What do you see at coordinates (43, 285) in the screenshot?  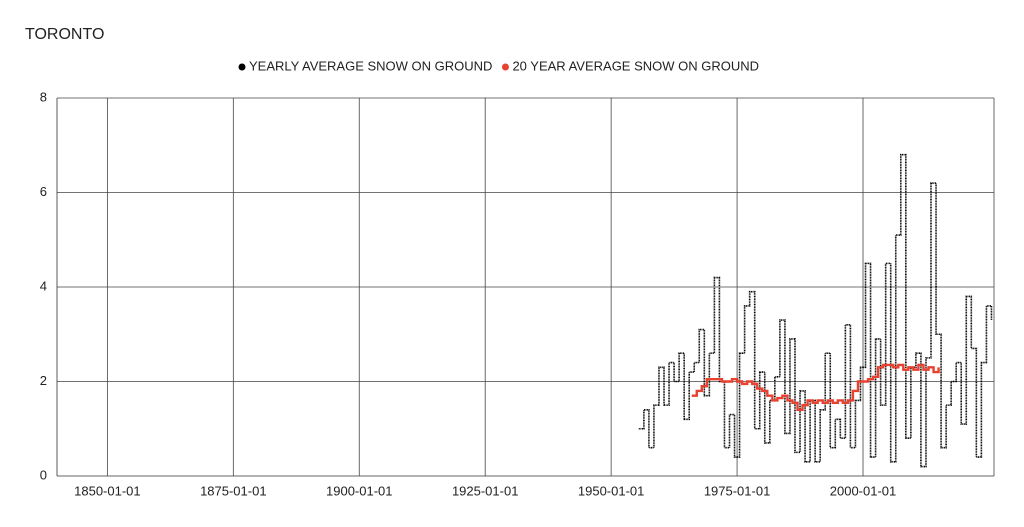 I see `y-tick-label: 4` at bounding box center [43, 285].